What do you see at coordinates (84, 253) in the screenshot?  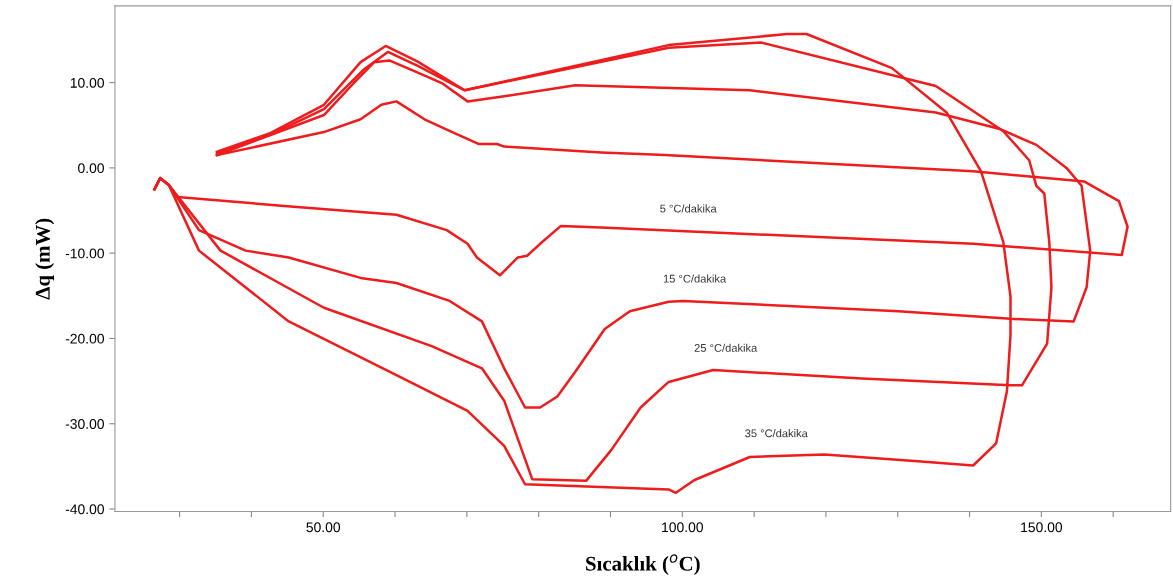 I see `y-tick-label: -10.00` at bounding box center [84, 253].